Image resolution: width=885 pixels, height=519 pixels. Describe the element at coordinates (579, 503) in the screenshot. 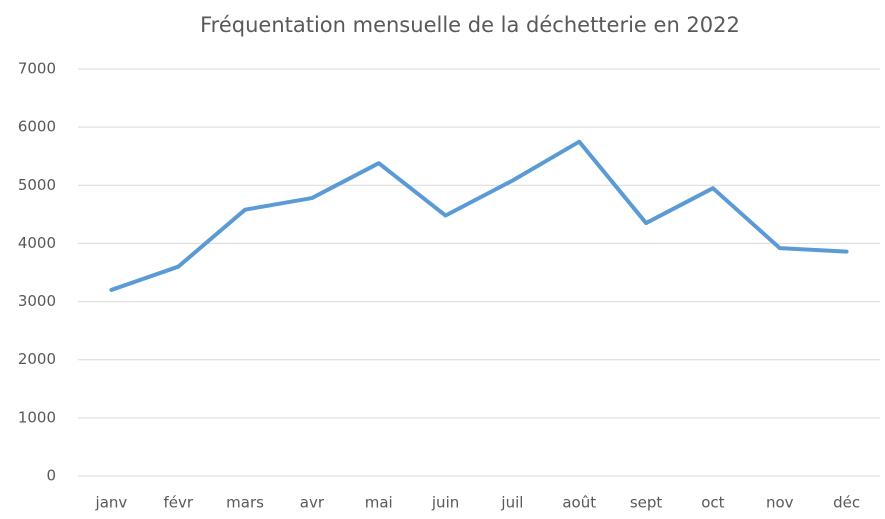

I see `x-tick-label: août` at that location.